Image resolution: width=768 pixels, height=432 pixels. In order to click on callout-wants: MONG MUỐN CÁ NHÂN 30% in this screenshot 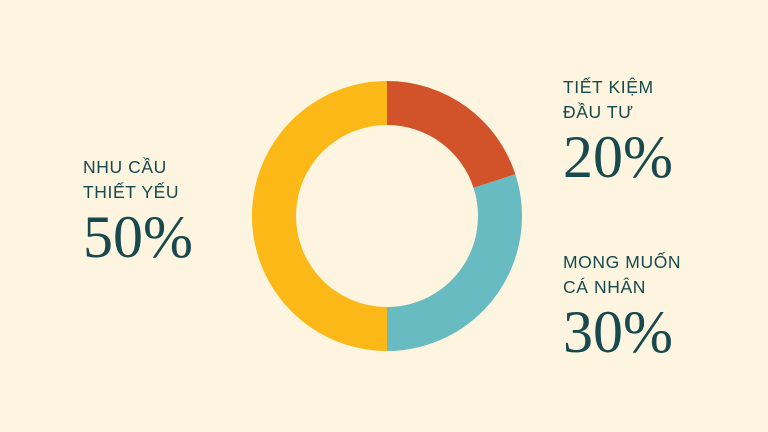, I will do `click(622, 306)`.